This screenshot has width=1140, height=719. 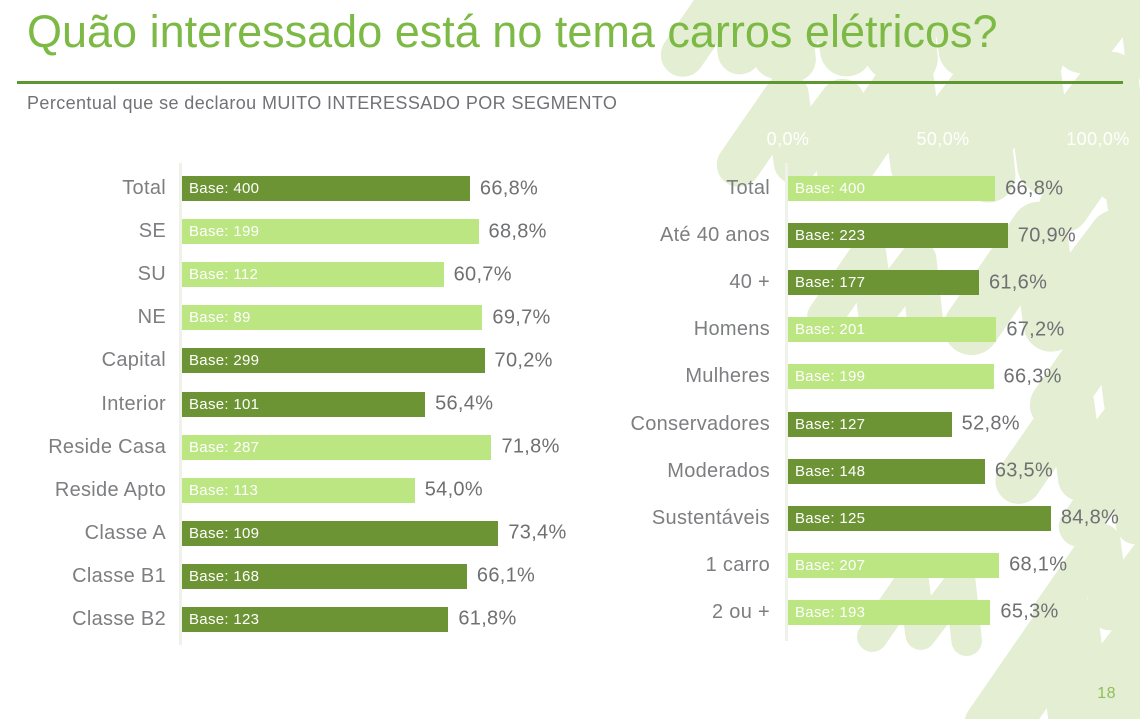 I want to click on category-label: SU, so click(x=151, y=274).